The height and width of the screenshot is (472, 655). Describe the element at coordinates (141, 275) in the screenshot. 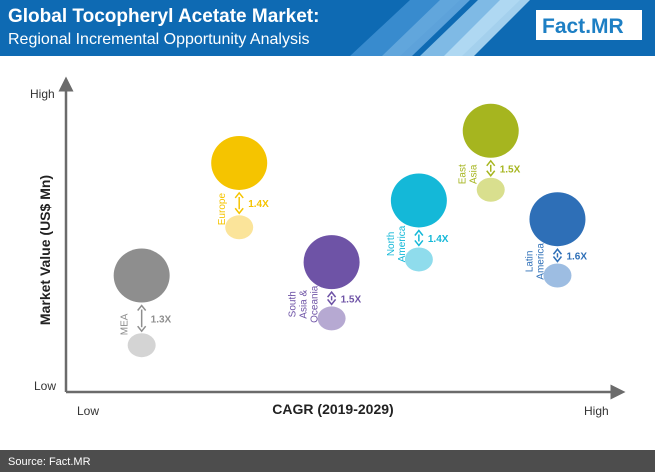

I see `bubble-large-mea` at that location.